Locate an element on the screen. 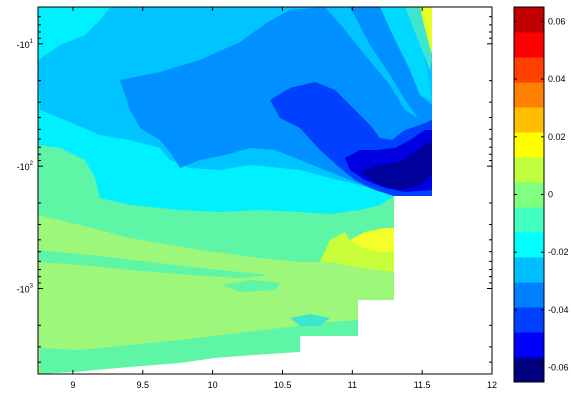 Image resolution: width=571 pixels, height=401 pixels. contour-level-teal-band is located at coordinates (154, 264).